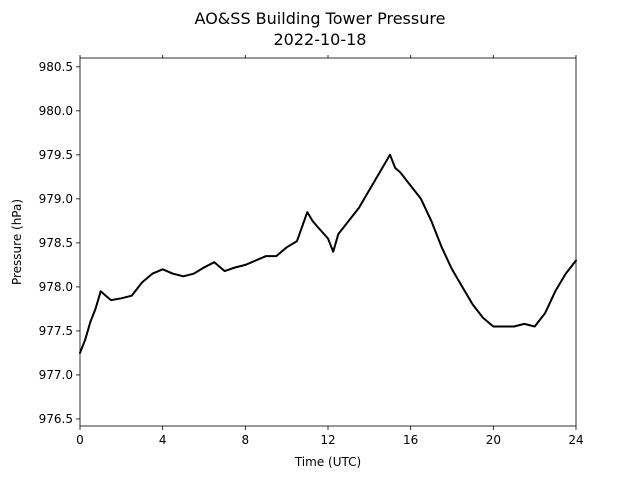 Image resolution: width=640 pixels, height=480 pixels. I want to click on x-axis-label: Time (UTC), so click(327, 462).